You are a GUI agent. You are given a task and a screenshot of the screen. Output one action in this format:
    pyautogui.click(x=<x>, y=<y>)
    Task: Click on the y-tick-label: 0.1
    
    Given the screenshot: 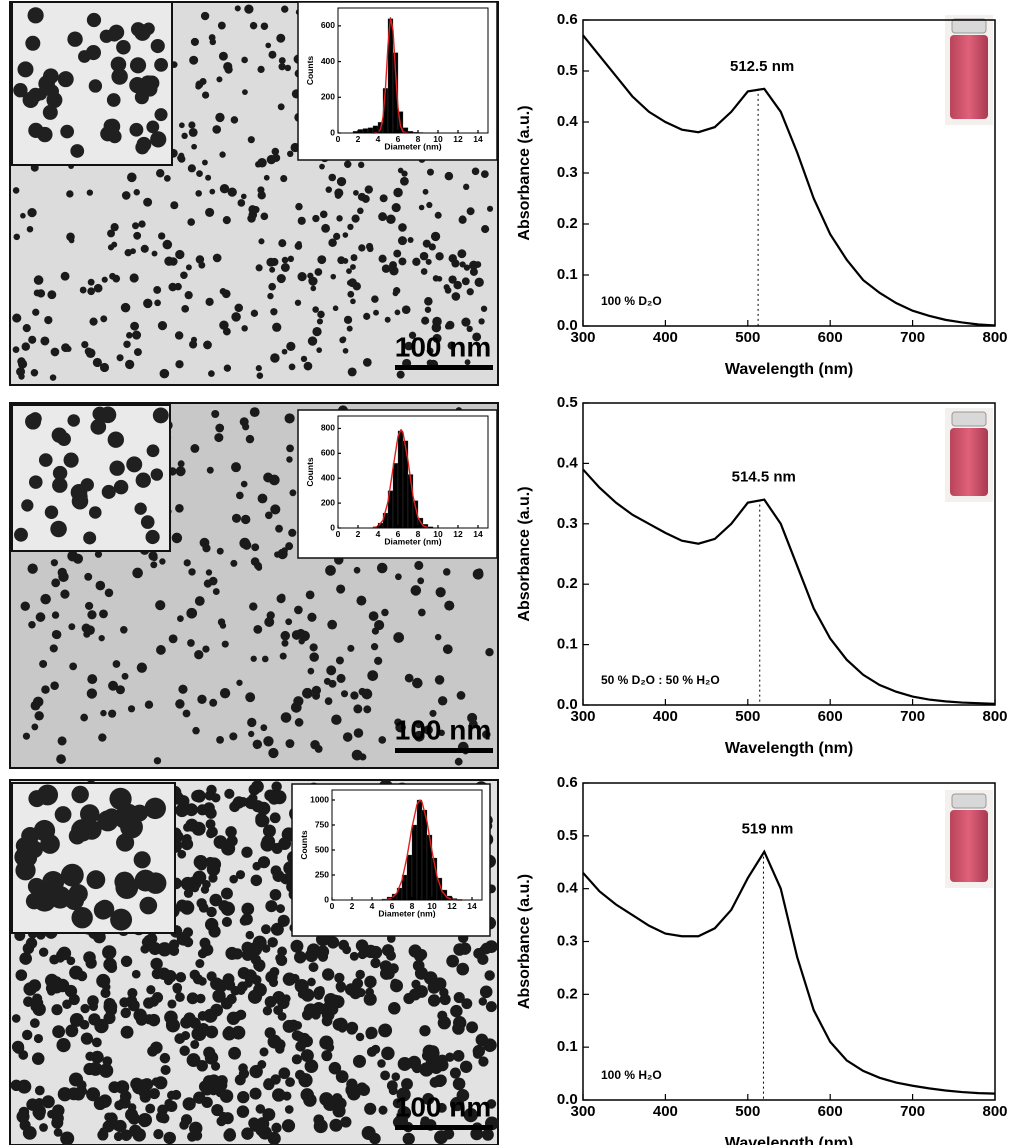 What is the action you would take?
    pyautogui.click(x=567, y=644)
    